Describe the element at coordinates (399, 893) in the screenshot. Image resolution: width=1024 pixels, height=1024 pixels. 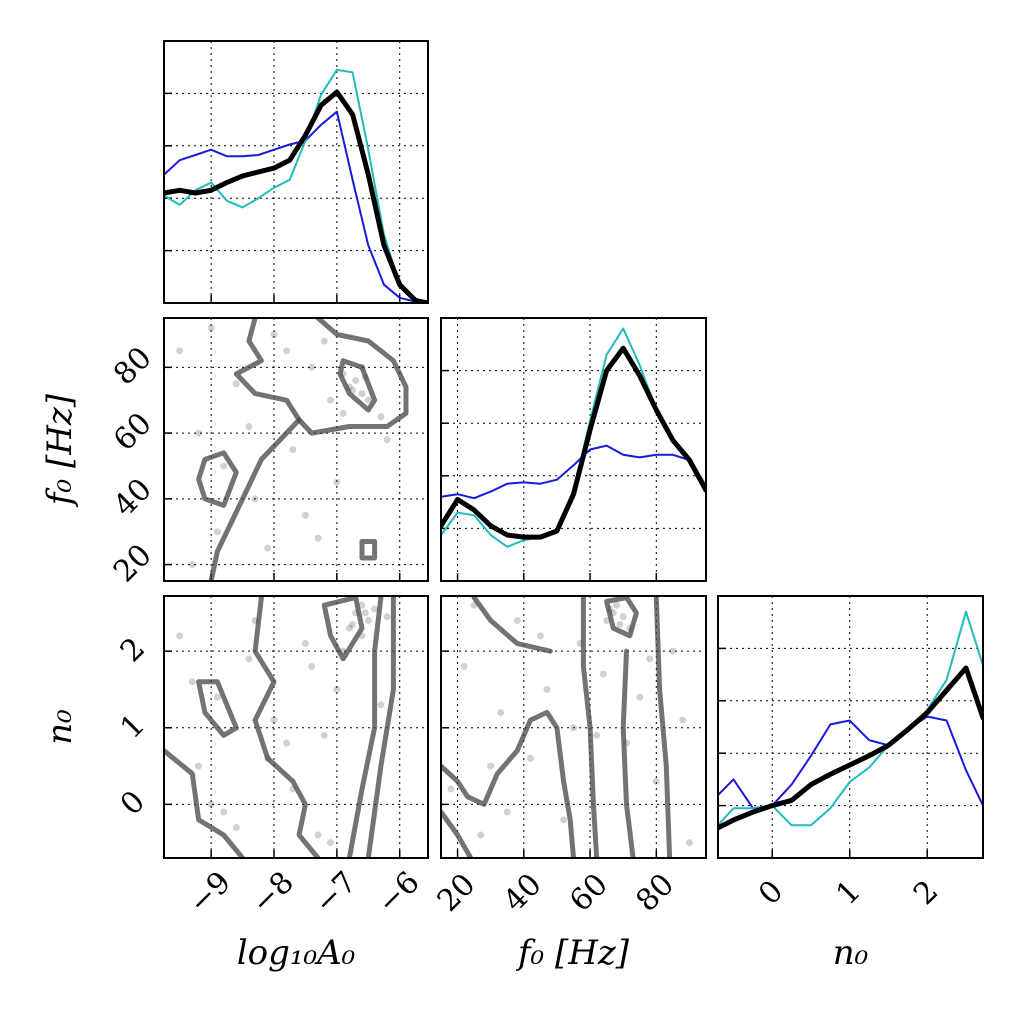
I see `x-tick-label: −6` at that location.